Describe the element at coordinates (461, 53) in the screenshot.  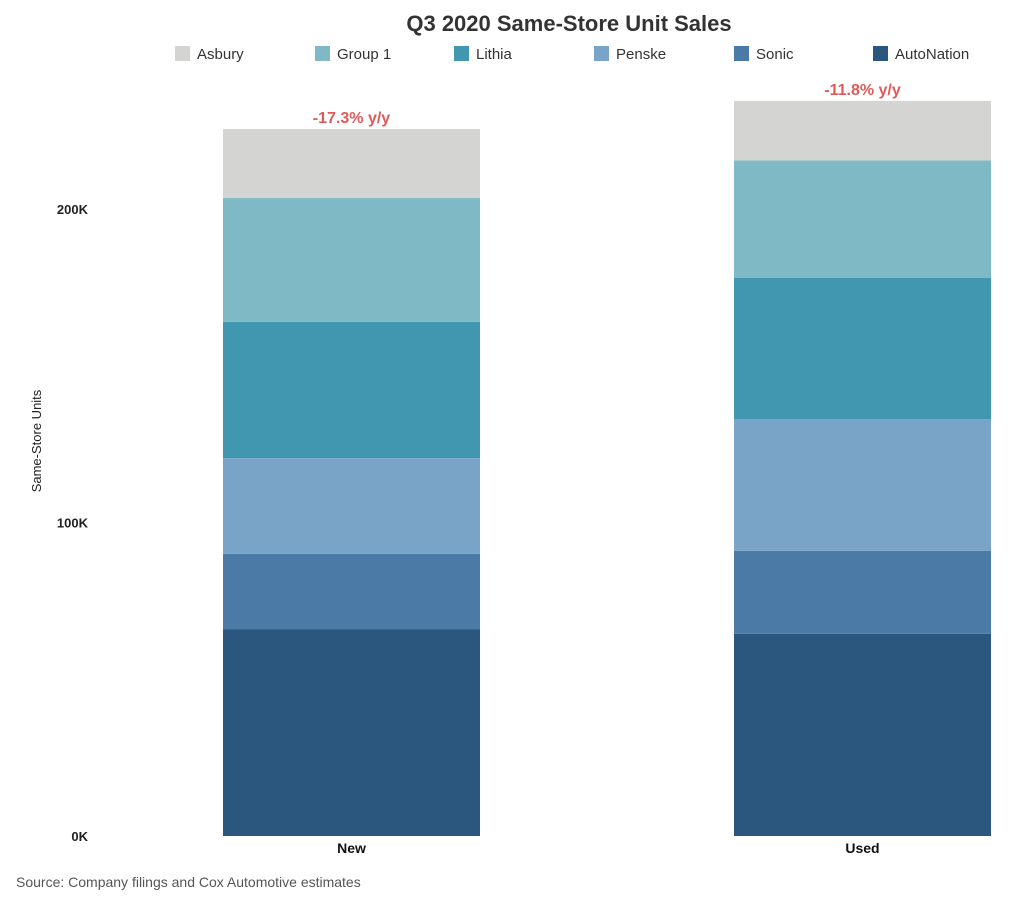
I see `legend-swatch-lithia` at that location.